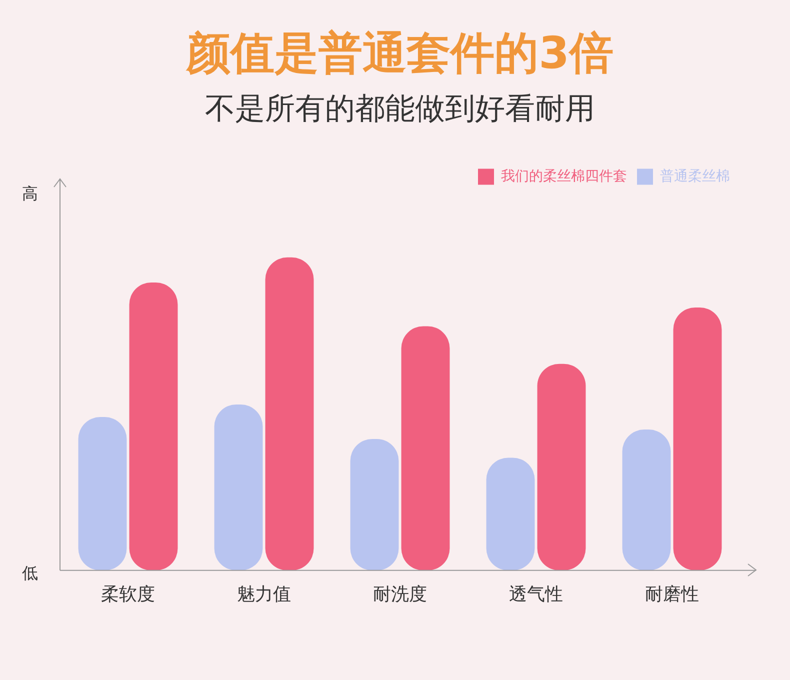 The height and width of the screenshot is (680, 790). I want to click on text: 低, so click(30, 573).